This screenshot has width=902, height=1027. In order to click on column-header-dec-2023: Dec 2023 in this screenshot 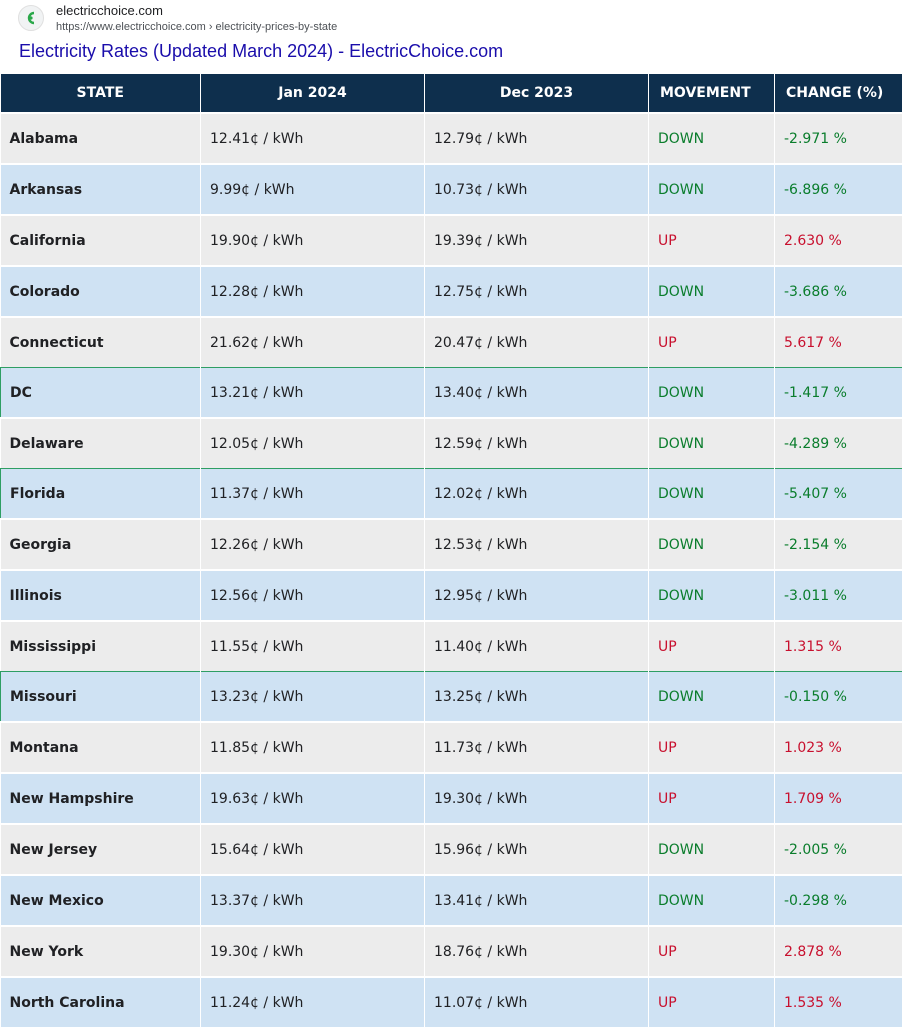, I will do `click(537, 93)`.